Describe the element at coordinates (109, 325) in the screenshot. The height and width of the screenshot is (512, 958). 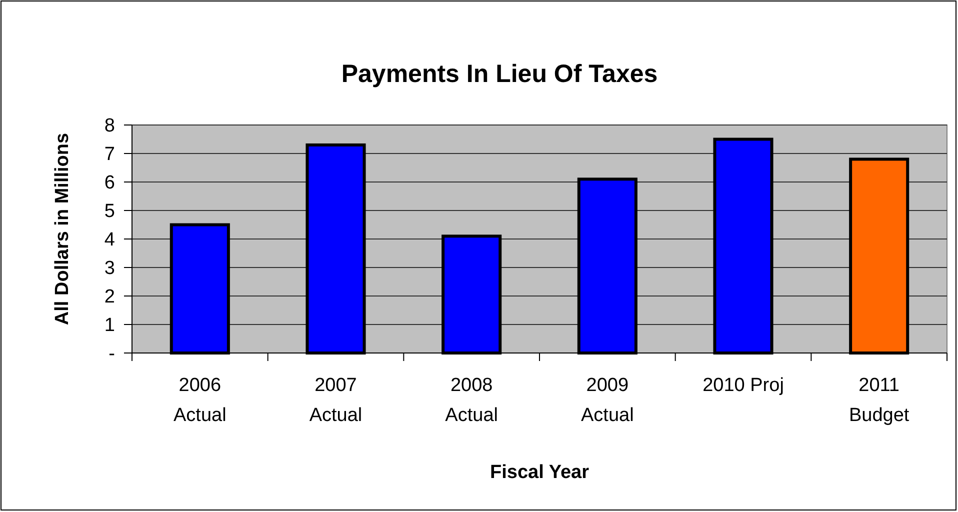
I see `y-tick-label: 1` at that location.